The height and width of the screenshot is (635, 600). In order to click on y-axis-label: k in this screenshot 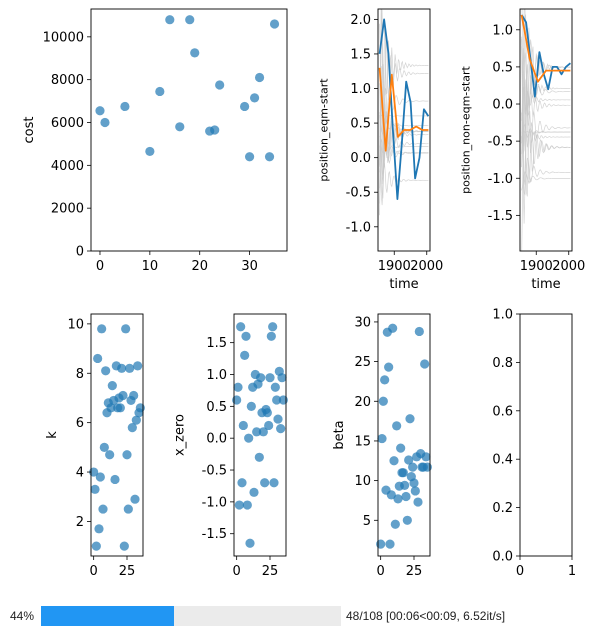, I will do `click(52, 435)`.